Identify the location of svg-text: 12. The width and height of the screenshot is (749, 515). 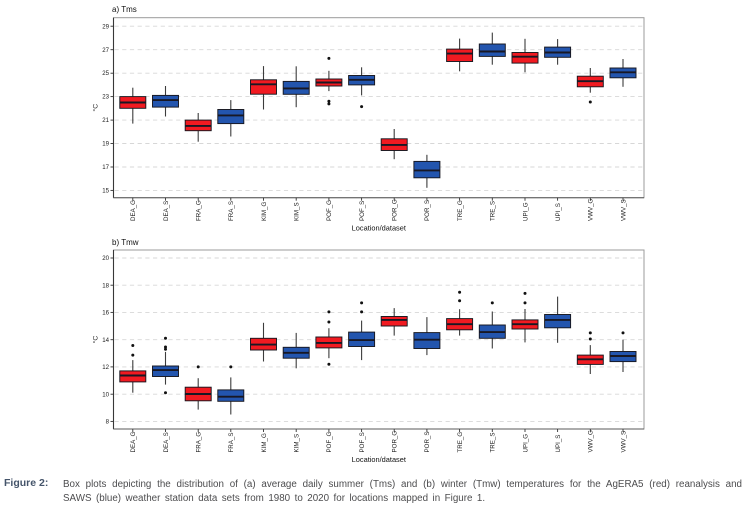
(105, 367).